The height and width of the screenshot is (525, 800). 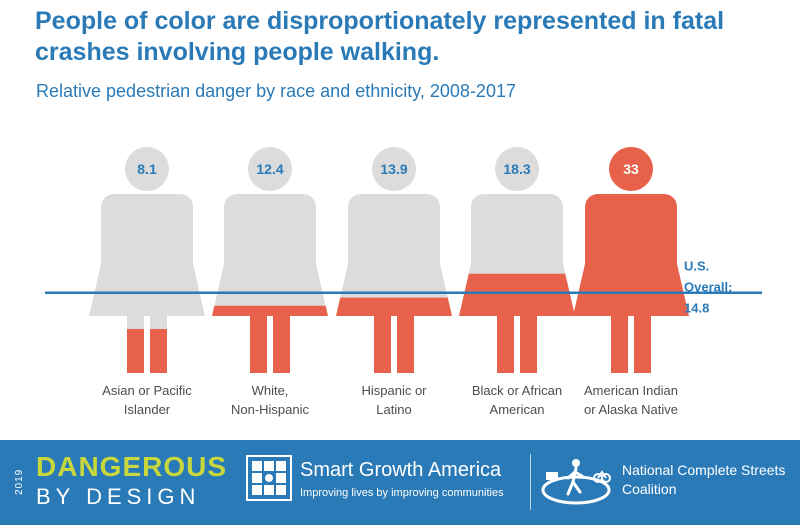 What do you see at coordinates (708, 287) in the screenshot?
I see `reference-label-1: Overall:` at bounding box center [708, 287].